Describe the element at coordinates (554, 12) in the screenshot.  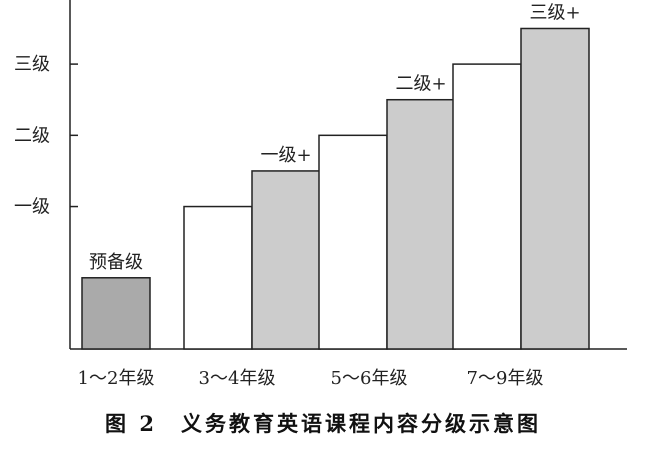
I see `bar-label-3-1: 三级+` at that location.